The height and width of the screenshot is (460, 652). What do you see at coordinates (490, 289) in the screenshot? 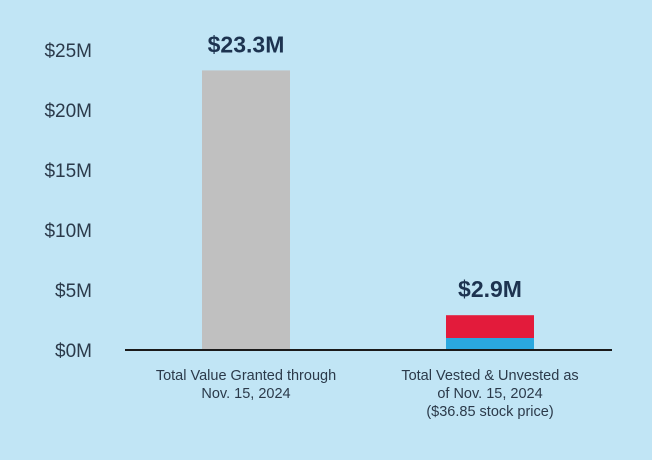
I see `data-label: $2.9M` at bounding box center [490, 289].